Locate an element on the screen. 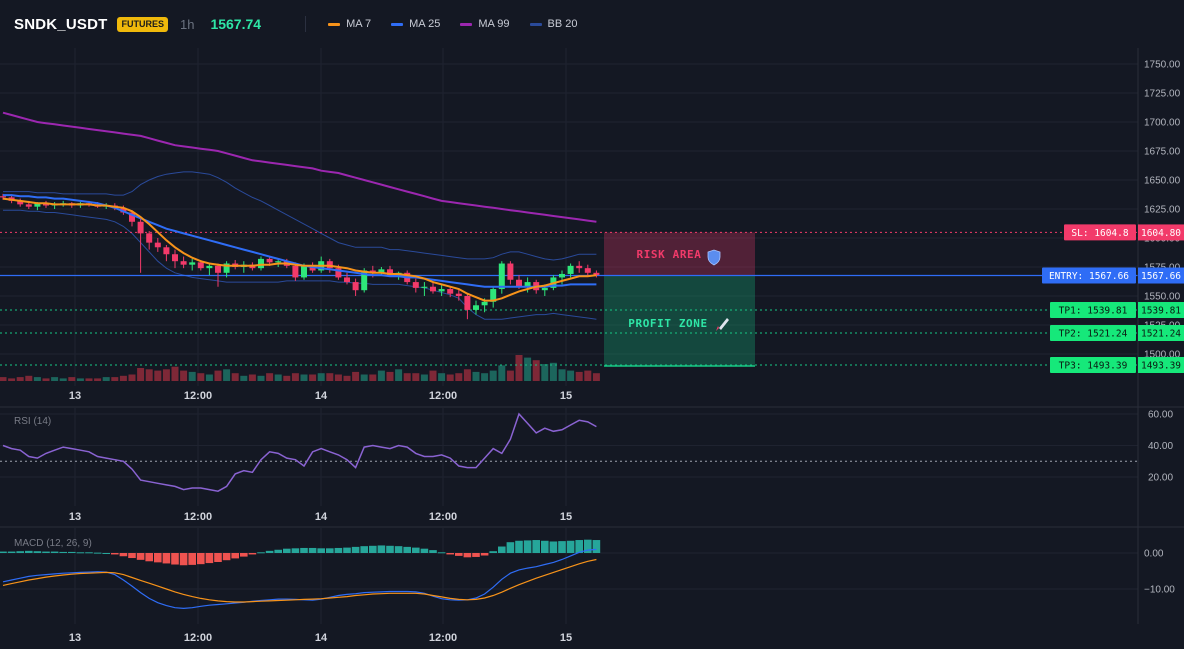 Image resolution: width=1184 pixels, height=649 pixels. macd-pane: 0.00 −10.00 is located at coordinates (587, 574).